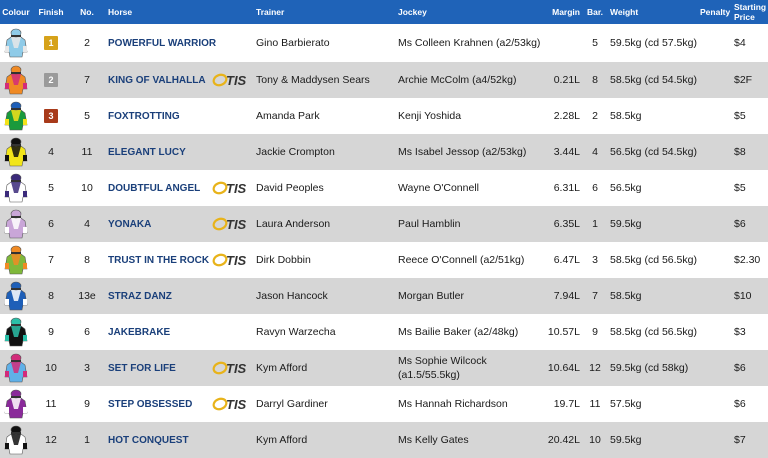  What do you see at coordinates (743, 80) in the screenshot?
I see `starting-price-value: $2F` at bounding box center [743, 80].